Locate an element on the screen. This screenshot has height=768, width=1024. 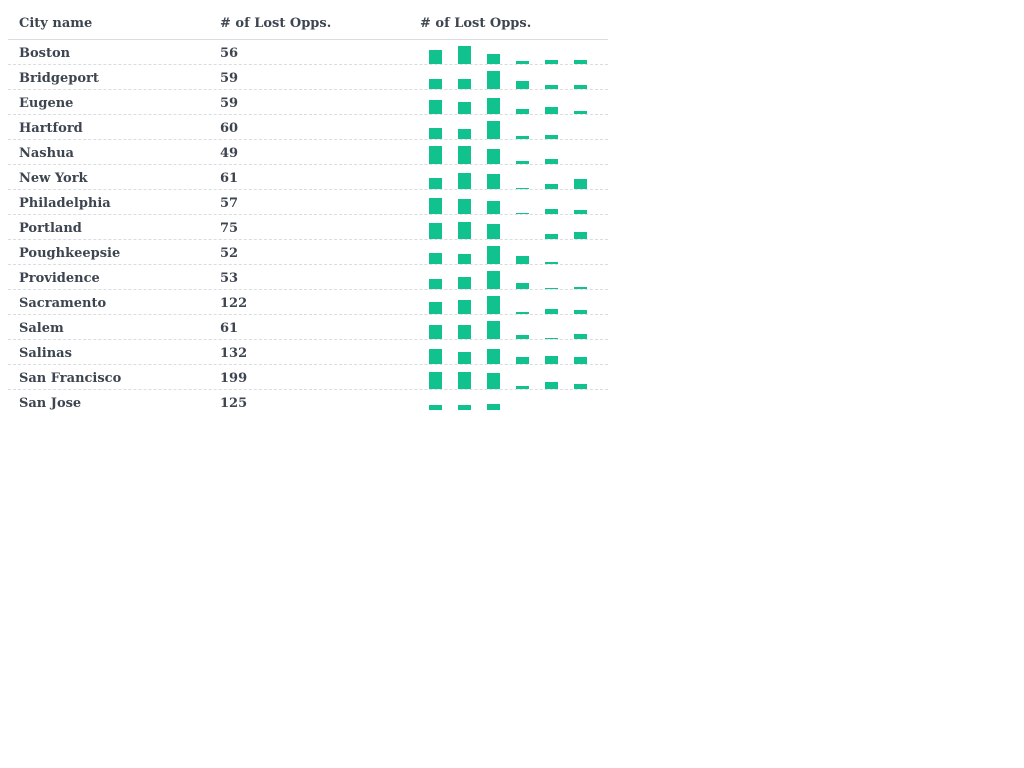
table-row: San Jose 125 is located at coordinates (308, 400).